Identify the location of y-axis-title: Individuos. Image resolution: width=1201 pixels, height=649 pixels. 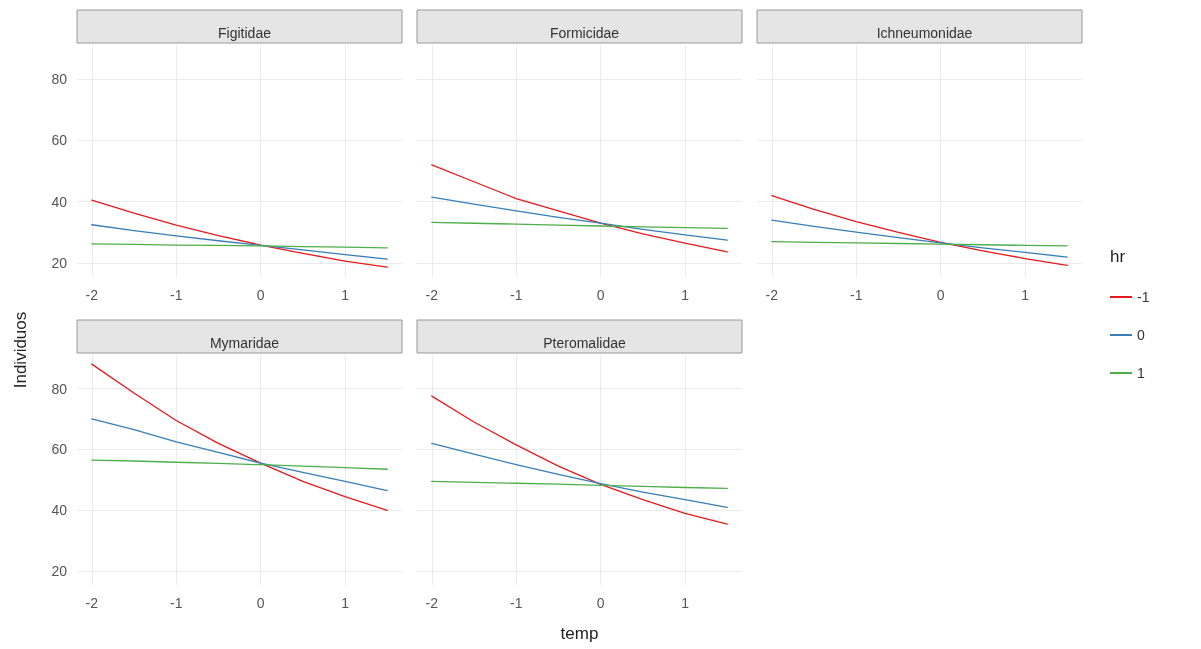
(20, 350).